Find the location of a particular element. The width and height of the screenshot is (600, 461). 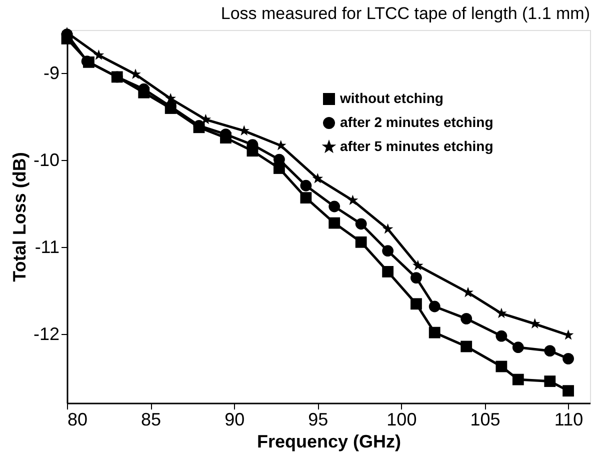

x-tick-label: 80 is located at coordinates (78, 420).